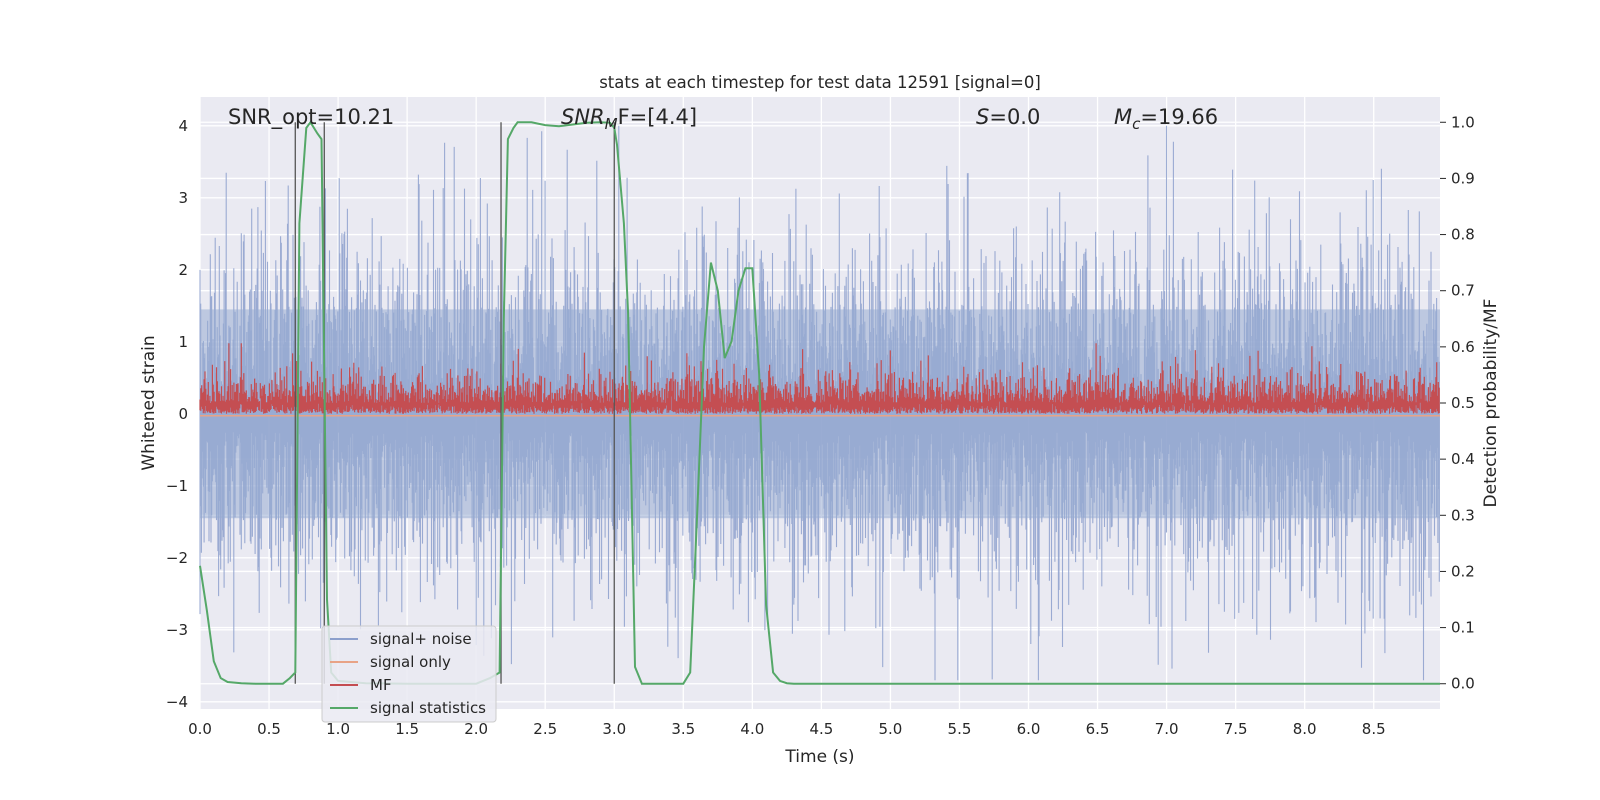  I want to click on y-left-tick-7: 3, so click(183, 198).